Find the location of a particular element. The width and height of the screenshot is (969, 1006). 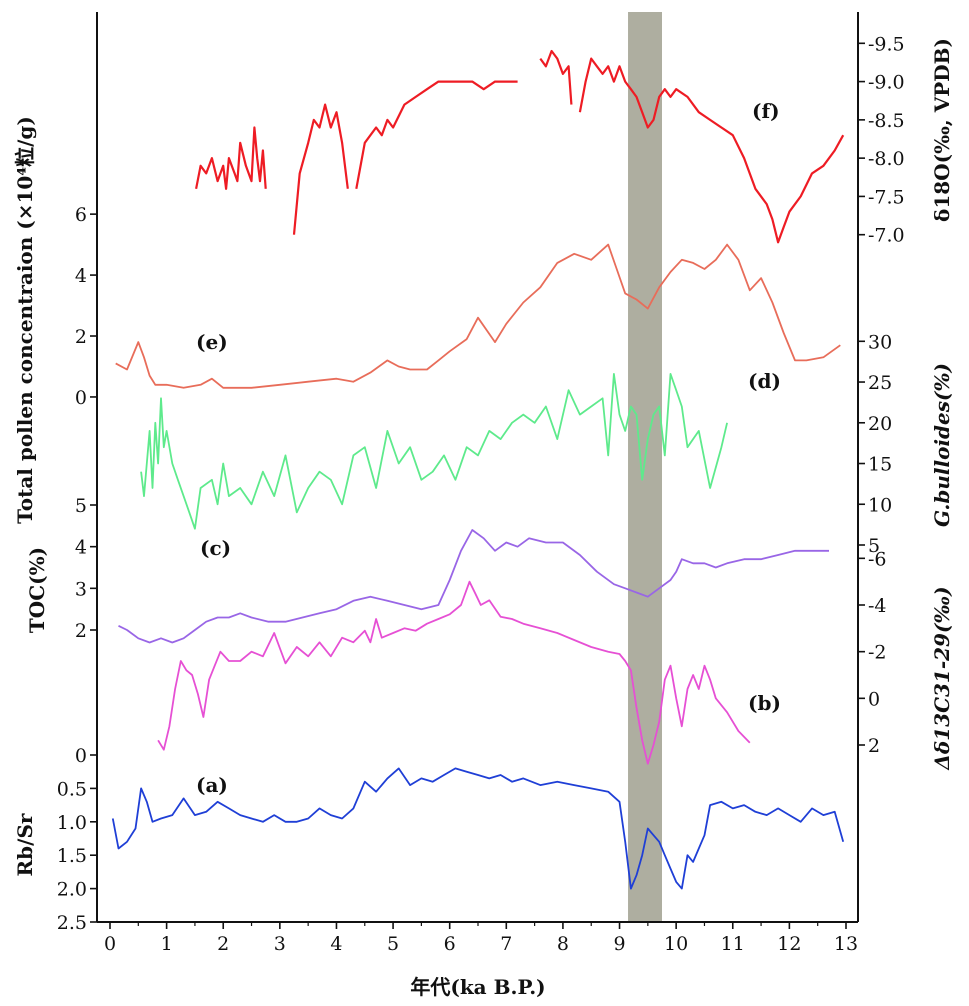

y-axis-title-b-text: Δδ13C31-29(‰) is located at coordinates (942, 678).